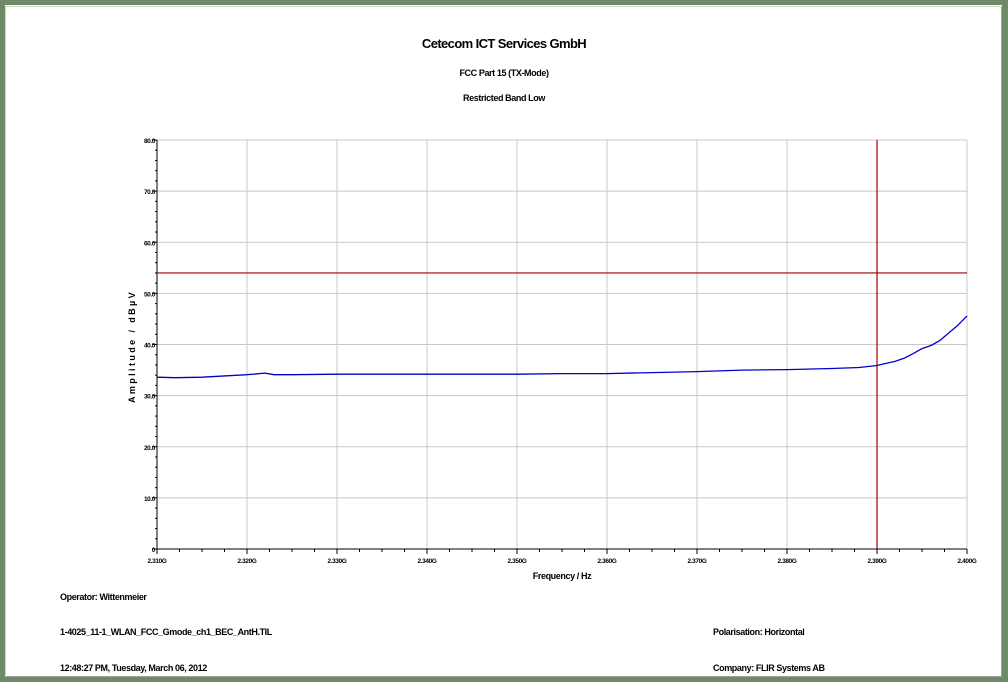  Describe the element at coordinates (787, 561) in the screenshot. I see `x-tick-label: 2.380G` at that location.